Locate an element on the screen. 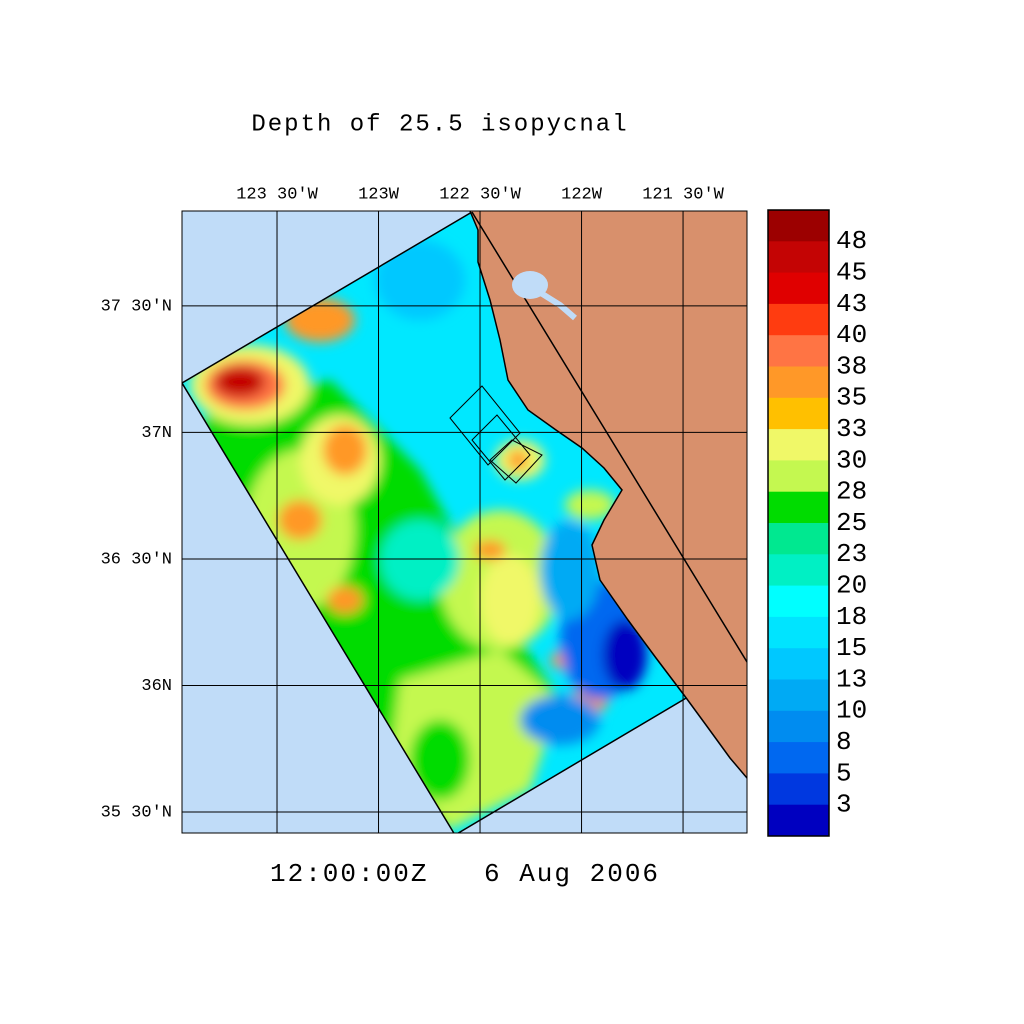 The height and width of the screenshot is (1024, 1024). colorbar-label: 45 is located at coordinates (851, 272).